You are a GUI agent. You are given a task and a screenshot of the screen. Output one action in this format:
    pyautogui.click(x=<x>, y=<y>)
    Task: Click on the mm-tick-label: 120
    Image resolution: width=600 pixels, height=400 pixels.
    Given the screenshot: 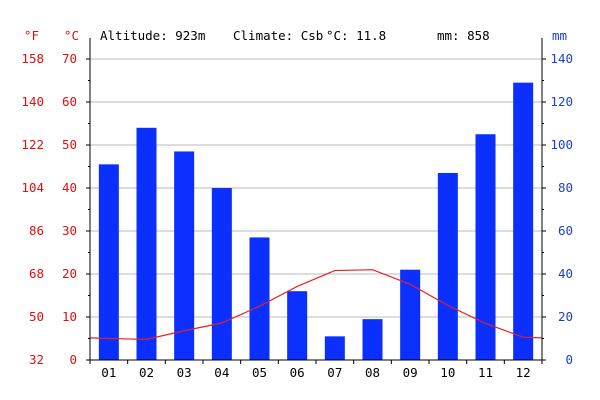 What is the action you would take?
    pyautogui.click(x=561, y=101)
    